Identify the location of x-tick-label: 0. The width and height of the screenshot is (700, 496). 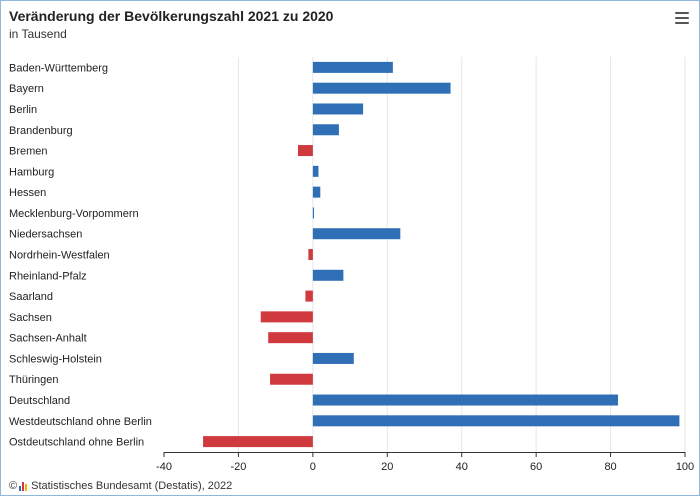
(313, 467).